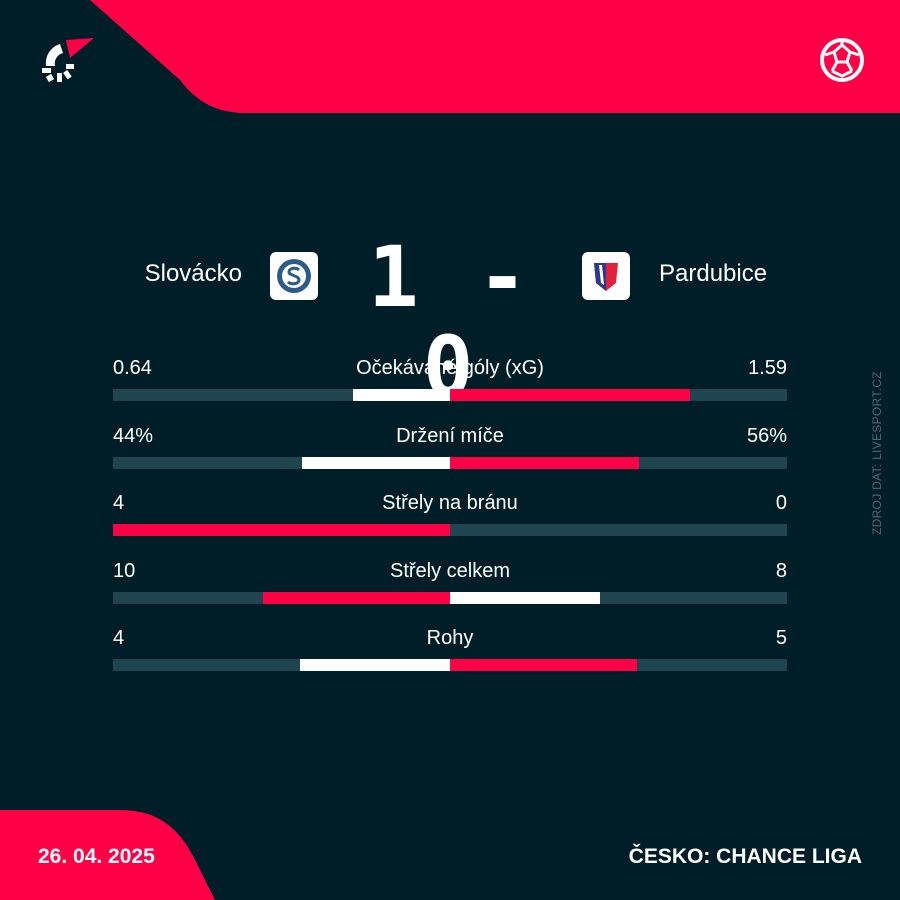 The width and height of the screenshot is (900, 900). I want to click on stat-name: Střely celkem, so click(450, 570).